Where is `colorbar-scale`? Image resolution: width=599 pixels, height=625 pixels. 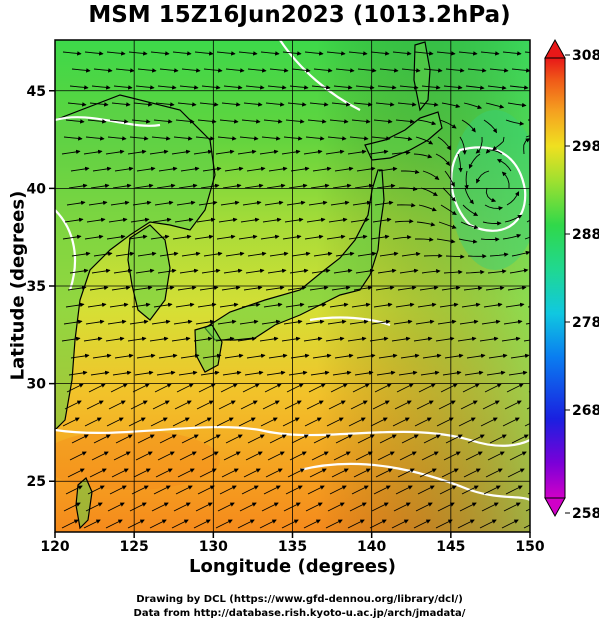
colorbar-scale is located at coordinates (555, 278).